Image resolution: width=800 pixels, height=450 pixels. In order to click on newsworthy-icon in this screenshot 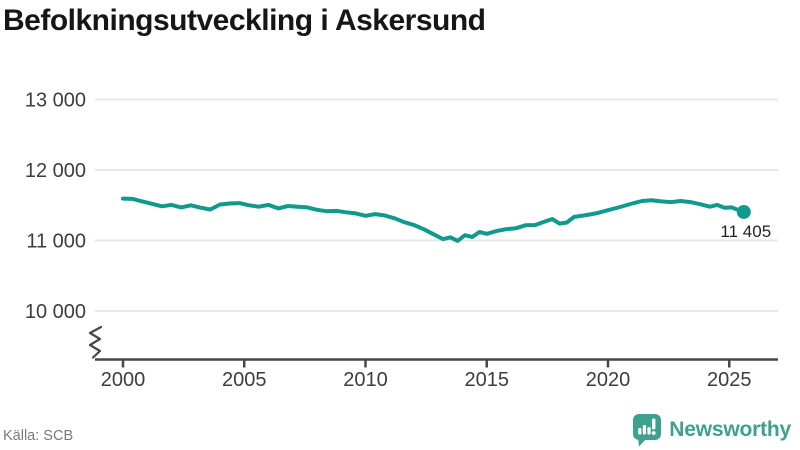, I will do `click(647, 430)`.